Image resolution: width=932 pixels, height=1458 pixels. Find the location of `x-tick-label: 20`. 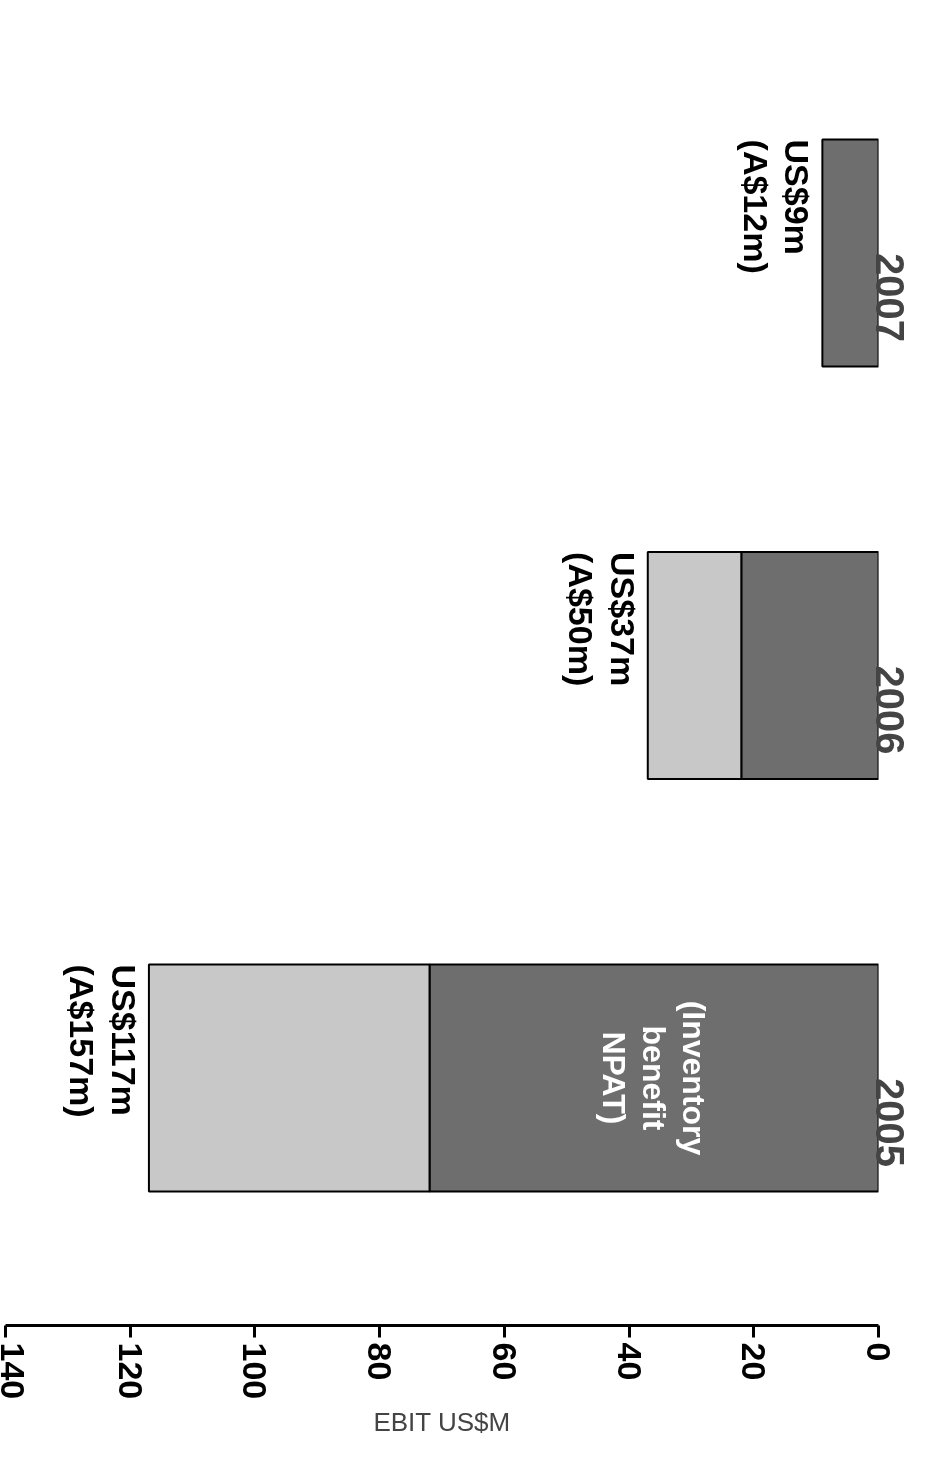

x-tick-label: 20 is located at coordinates (754, 1361).